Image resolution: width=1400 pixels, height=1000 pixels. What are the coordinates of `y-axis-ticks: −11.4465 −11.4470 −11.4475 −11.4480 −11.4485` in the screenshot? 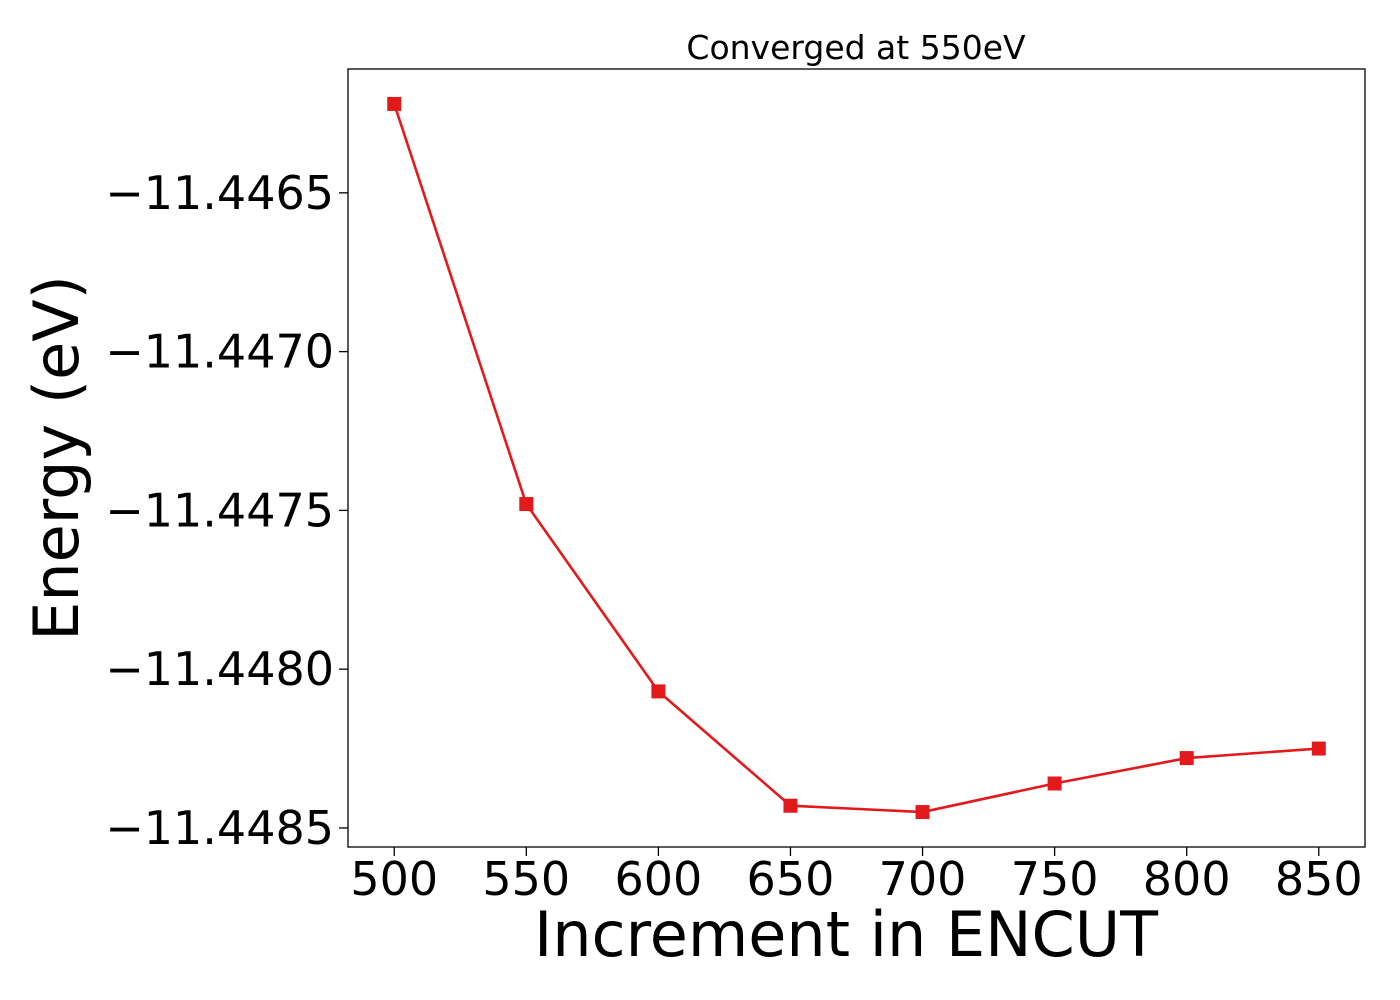 It's located at (226, 510).